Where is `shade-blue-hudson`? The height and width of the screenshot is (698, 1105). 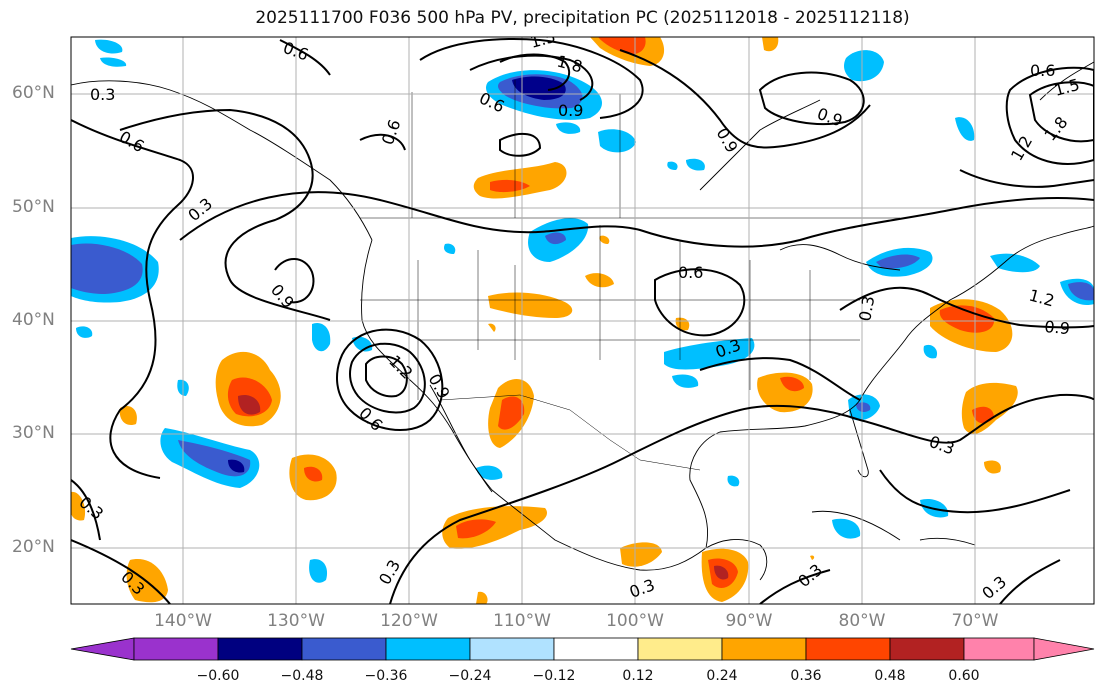
shade-blue-hudson is located at coordinates (617, 141).